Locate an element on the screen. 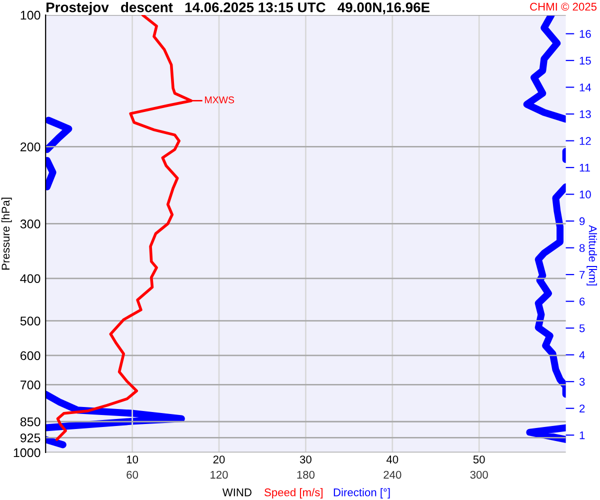 The width and height of the screenshot is (600, 500). x2-tick-label: 180 is located at coordinates (306, 474).